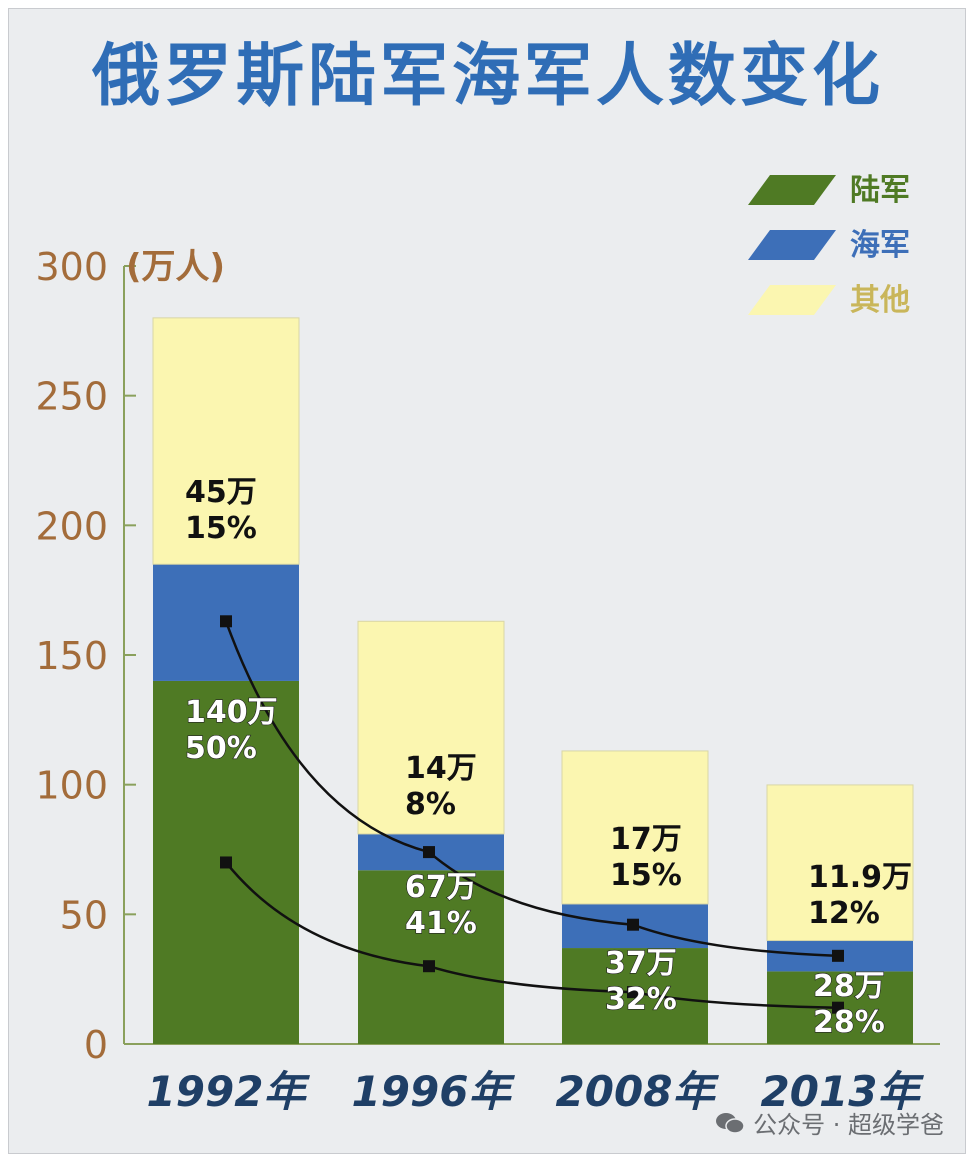  Describe the element at coordinates (860, 895) in the screenshot. I see `navy-data-label: 11.9万 12%` at that location.